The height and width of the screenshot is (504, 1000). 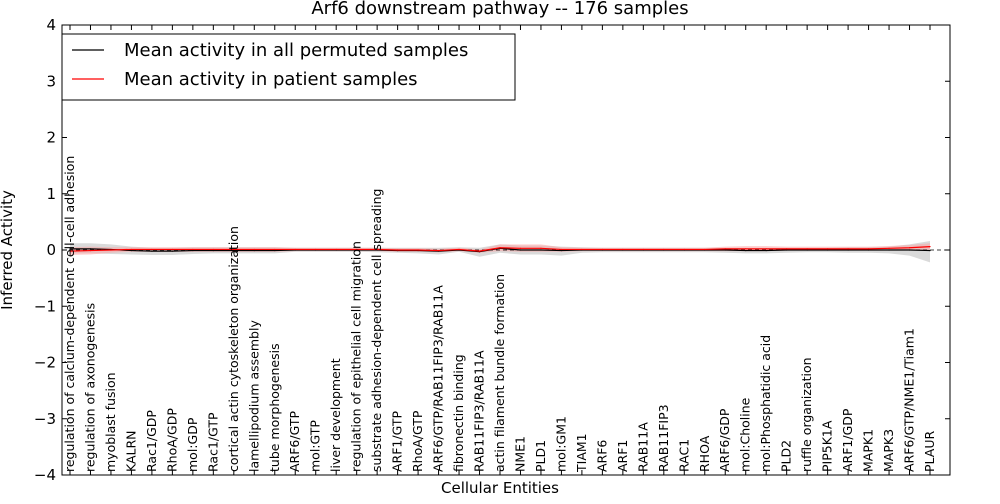 I want to click on y-tick-label: −1, so click(x=45, y=306).